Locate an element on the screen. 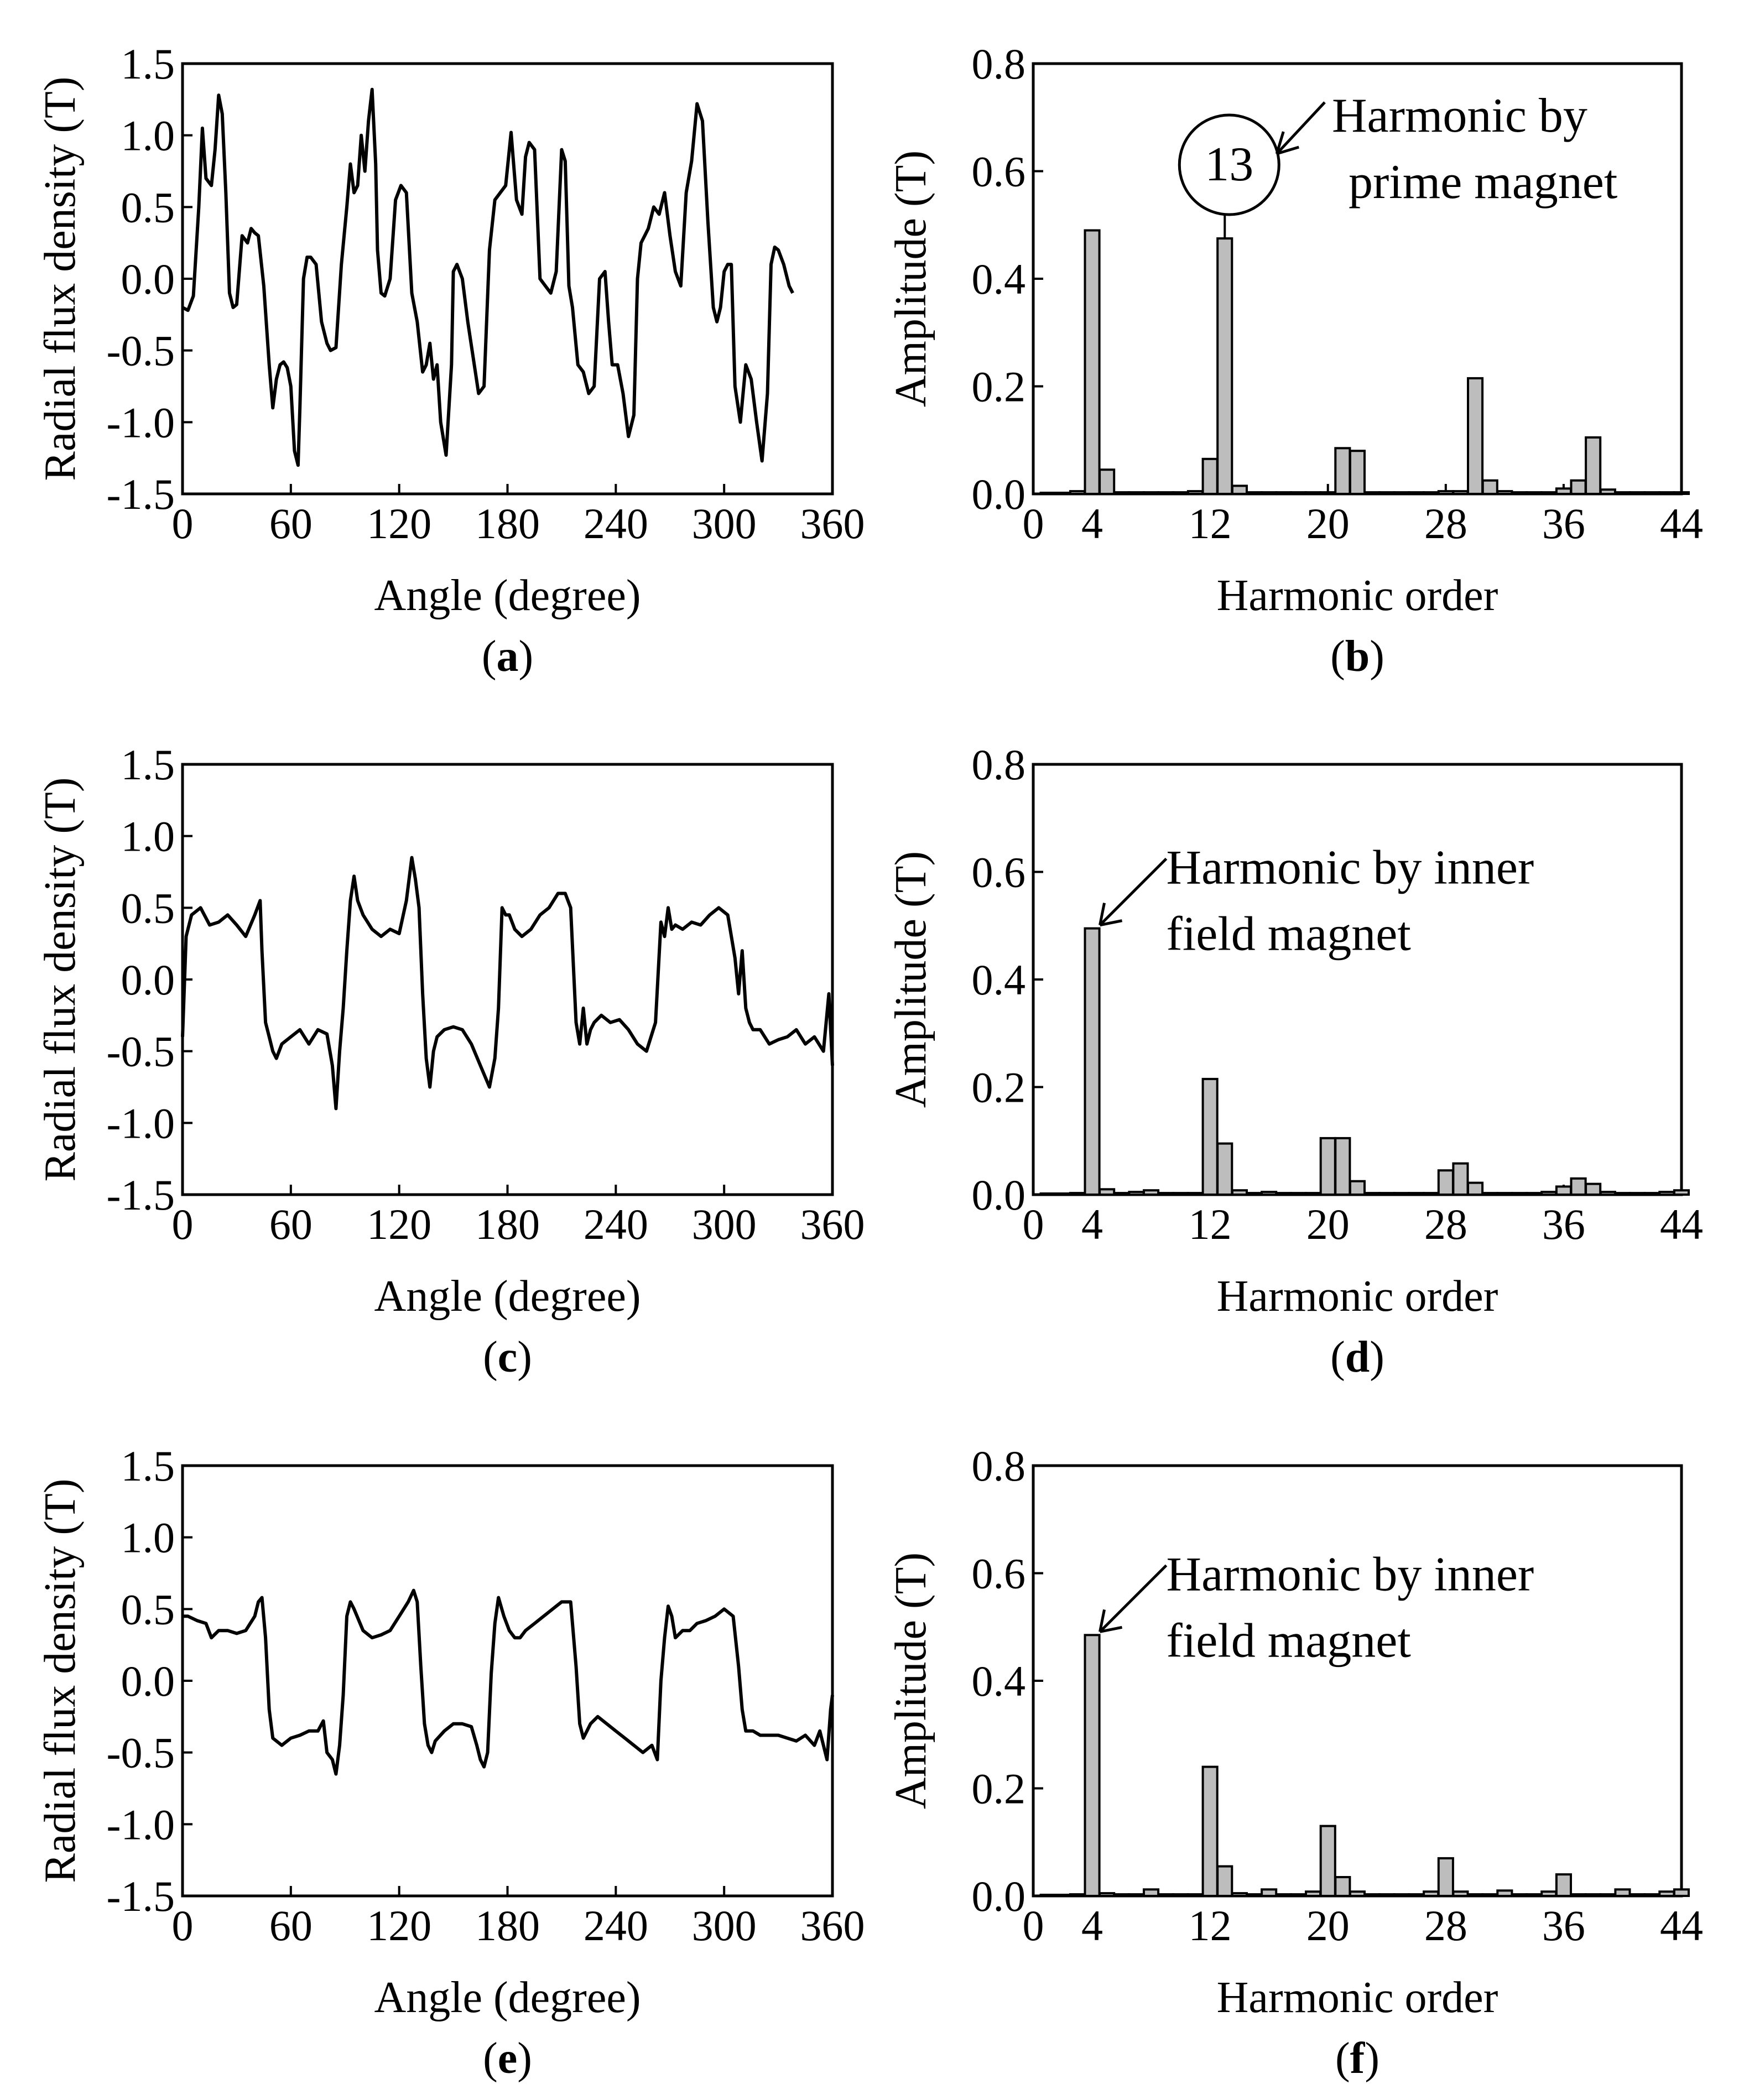 The height and width of the screenshot is (2100, 1744). annotation-arrowhead is located at coordinates (1111, 1621).